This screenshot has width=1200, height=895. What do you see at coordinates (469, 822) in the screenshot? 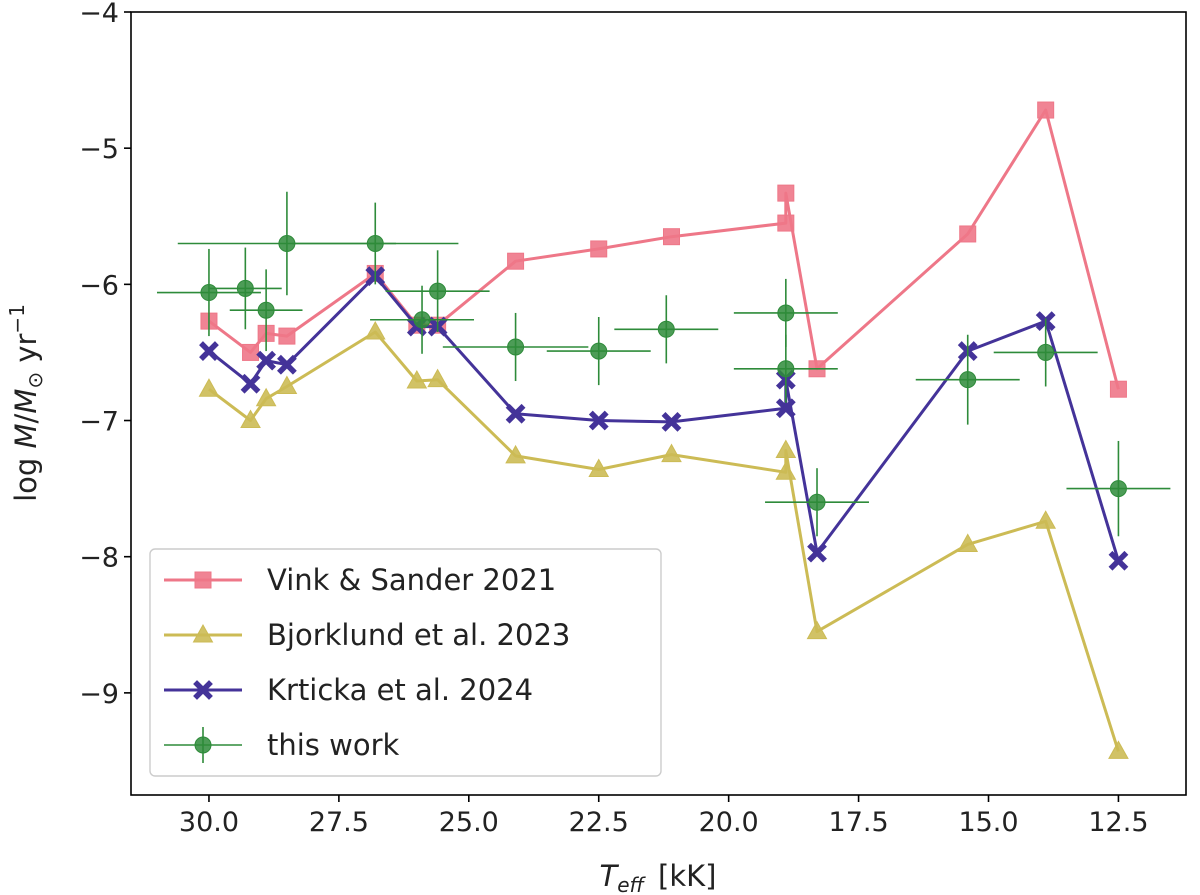
I see `x-tick-label: 25.0` at bounding box center [469, 822].